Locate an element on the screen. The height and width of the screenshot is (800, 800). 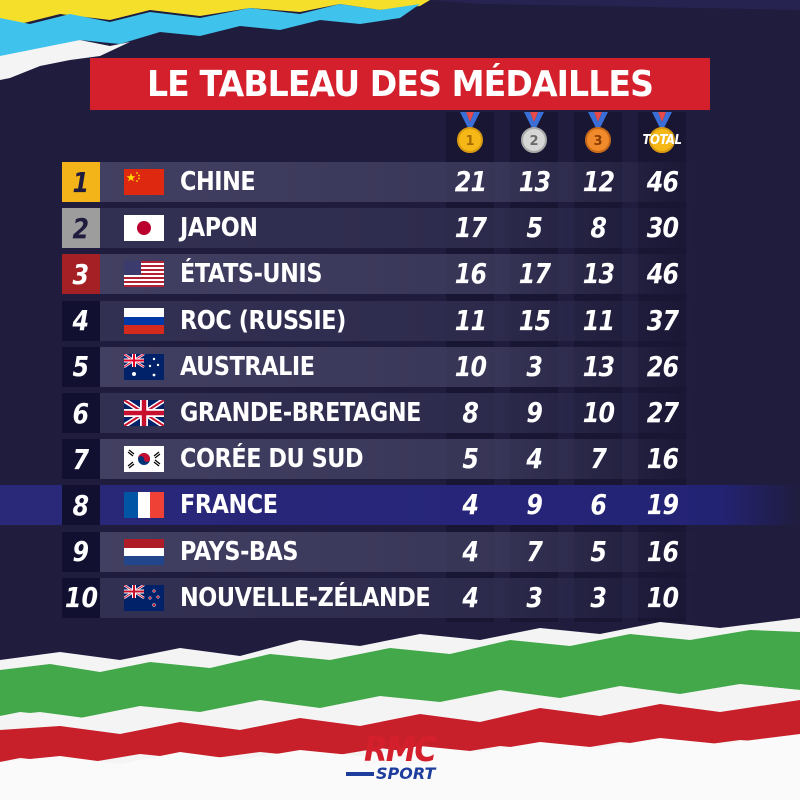
table-row: 10 NOUVELLE-ZÉLANDE 4 3 3 10 is located at coordinates (400, 597).